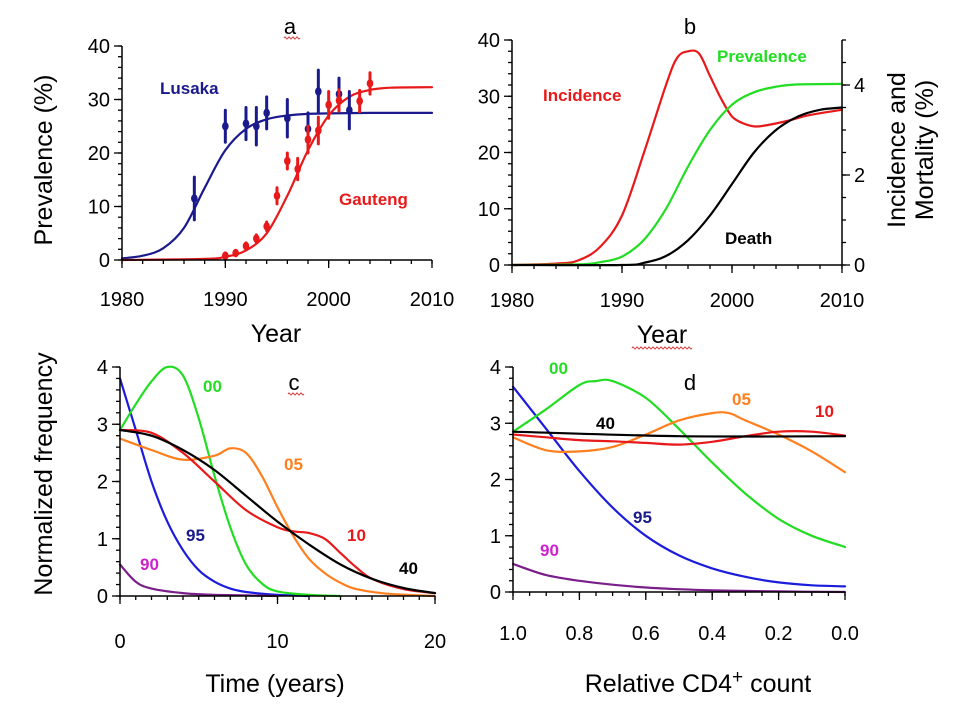 The height and width of the screenshot is (720, 960). What do you see at coordinates (712, 634) in the screenshot?
I see `x-tick-label-d: 0.4` at bounding box center [712, 634].